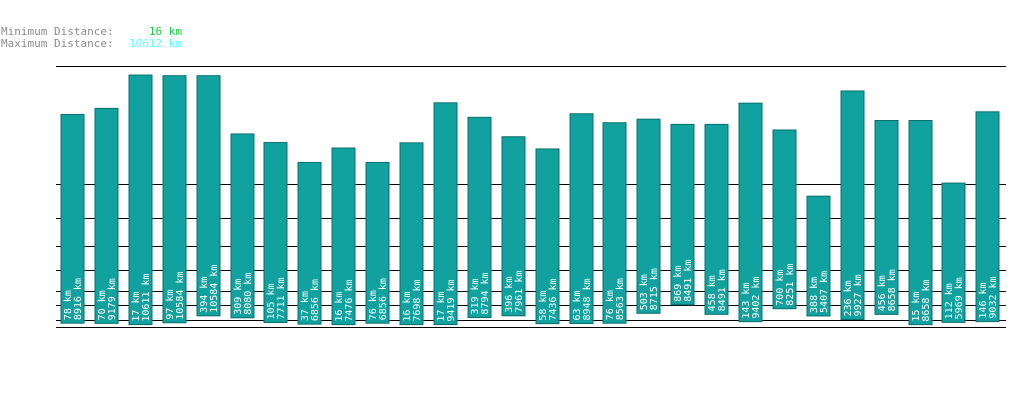 This screenshot has height=402, width=1019. Describe the element at coordinates (305, 306) in the screenshot. I see `bar-min-label: 37 km` at that location.